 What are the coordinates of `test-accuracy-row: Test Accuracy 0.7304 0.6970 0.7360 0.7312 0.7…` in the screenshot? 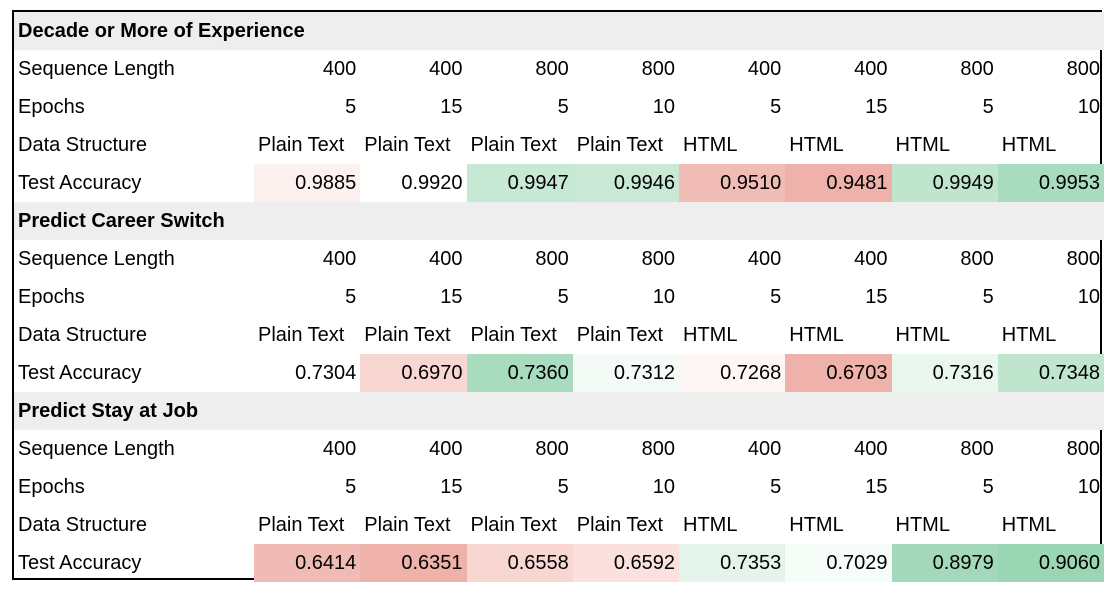 It's located at (559, 373).